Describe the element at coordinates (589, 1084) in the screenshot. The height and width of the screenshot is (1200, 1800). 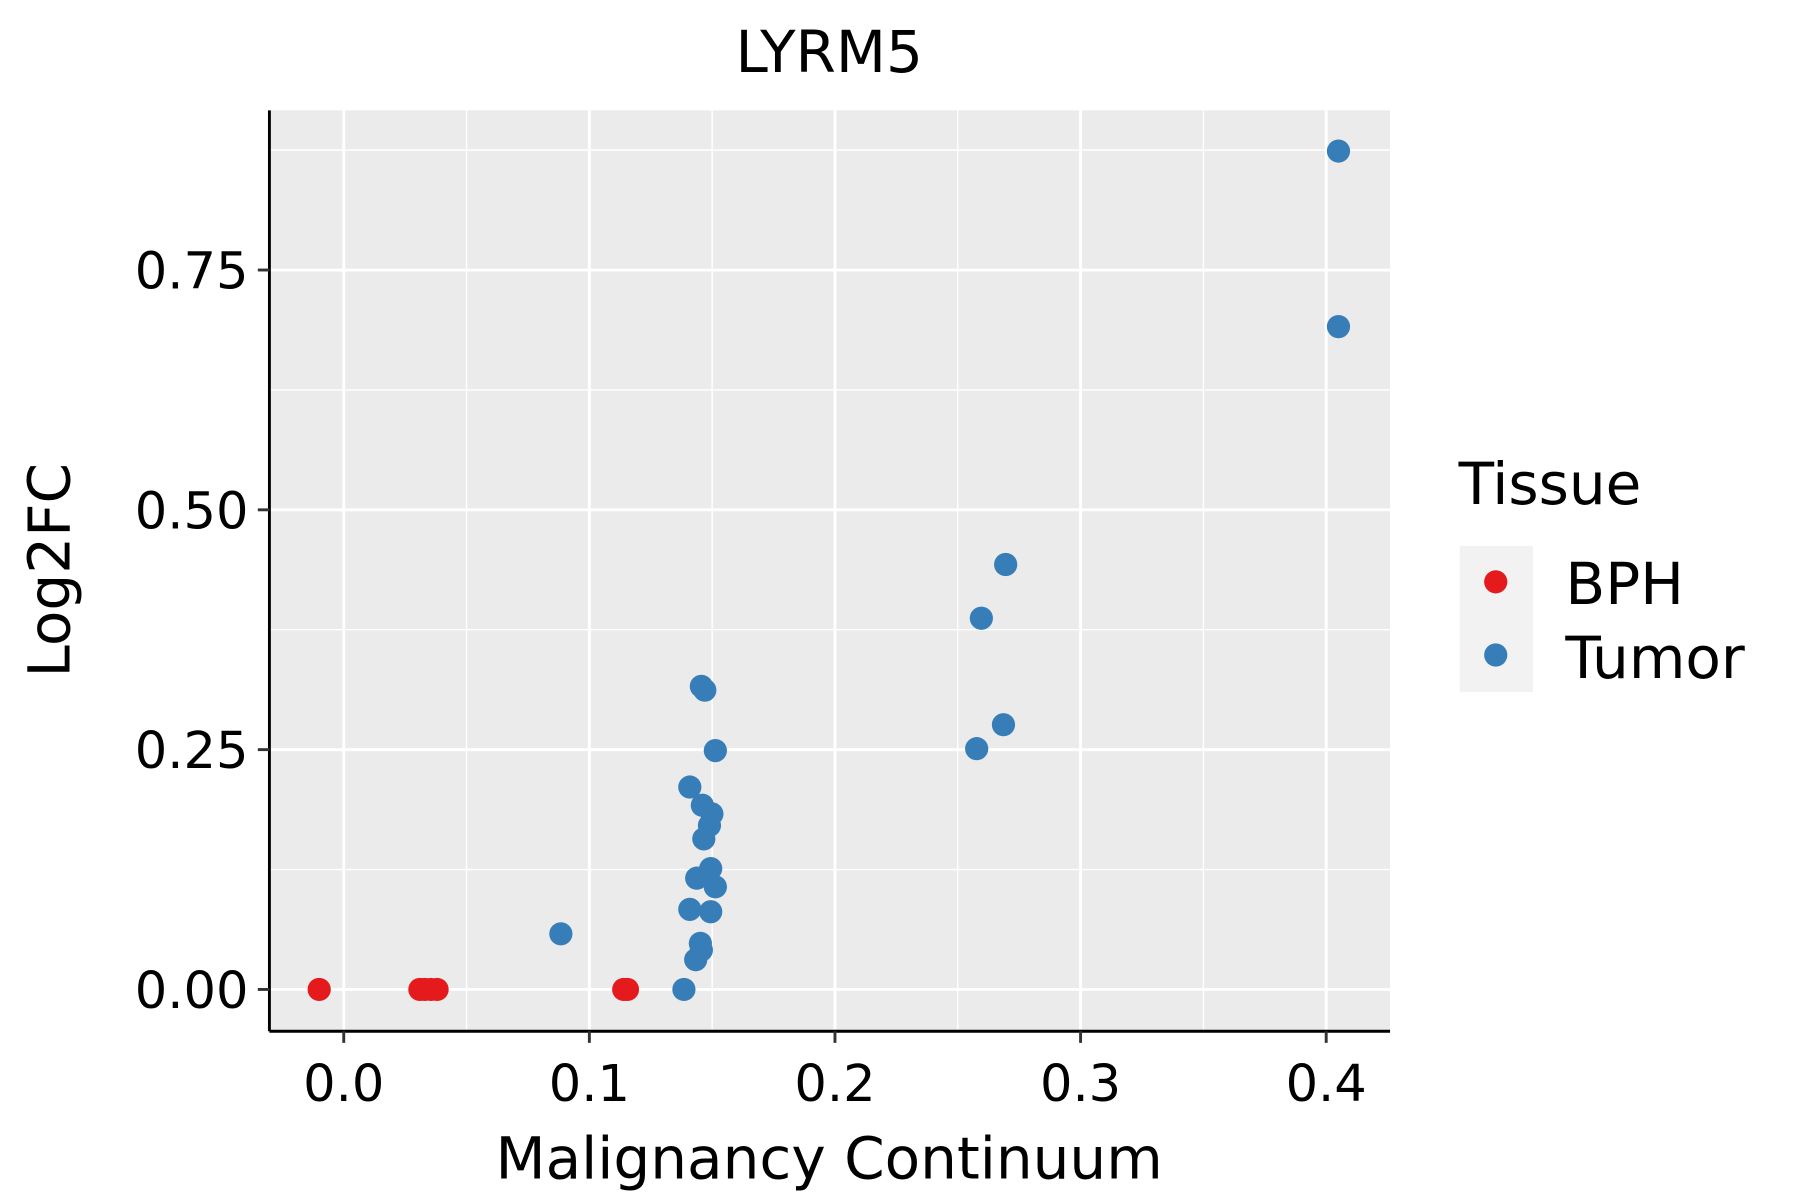
I see `x-tick-label: 0.1` at that location.